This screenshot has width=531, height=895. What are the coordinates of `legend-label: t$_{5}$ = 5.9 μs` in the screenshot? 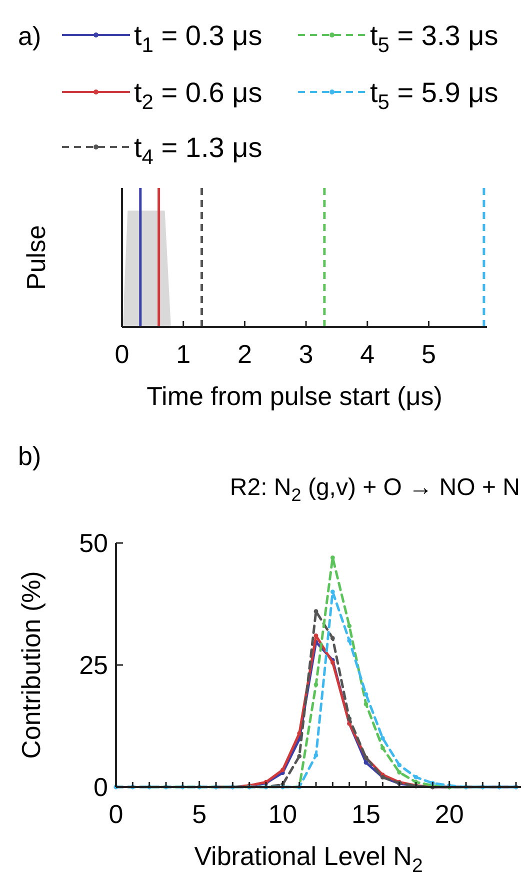 It's located at (434, 95).